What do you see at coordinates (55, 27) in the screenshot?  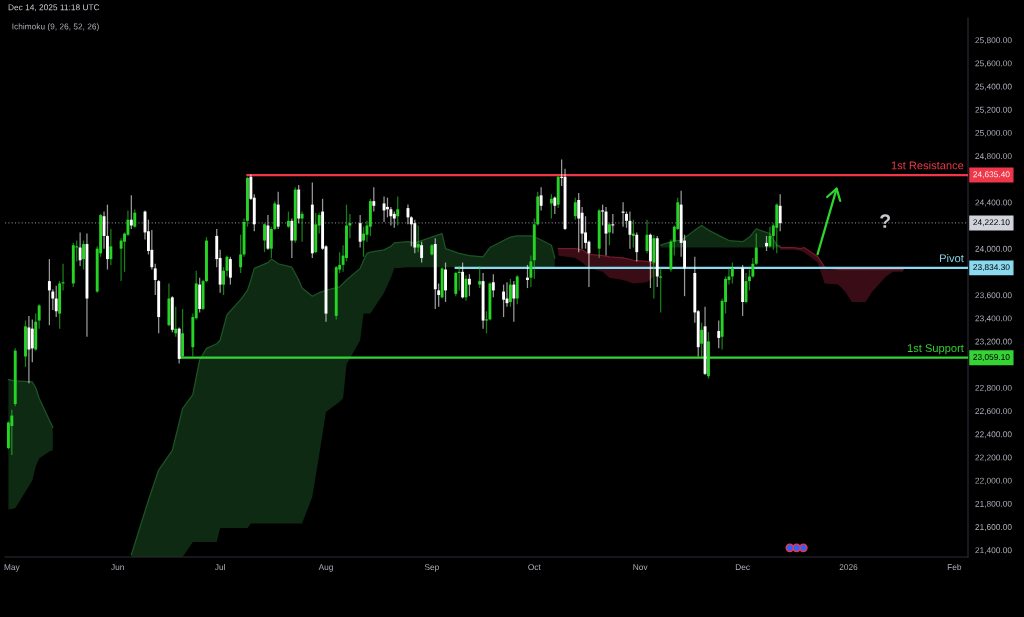 I see `text: Ichimoku (9, 26, 52, 26)` at bounding box center [55, 27].